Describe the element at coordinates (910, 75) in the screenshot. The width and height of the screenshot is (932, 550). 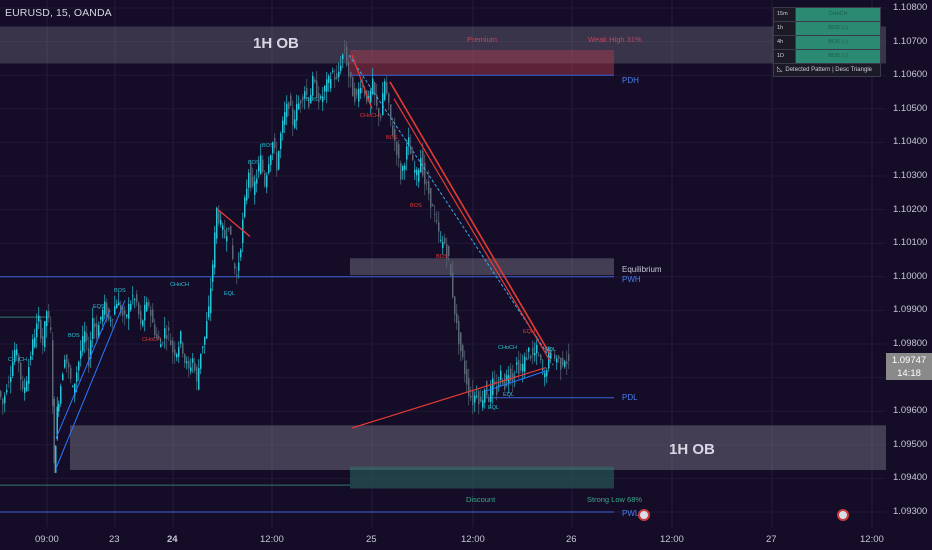
I see `price-tick: 1.10600` at that location.